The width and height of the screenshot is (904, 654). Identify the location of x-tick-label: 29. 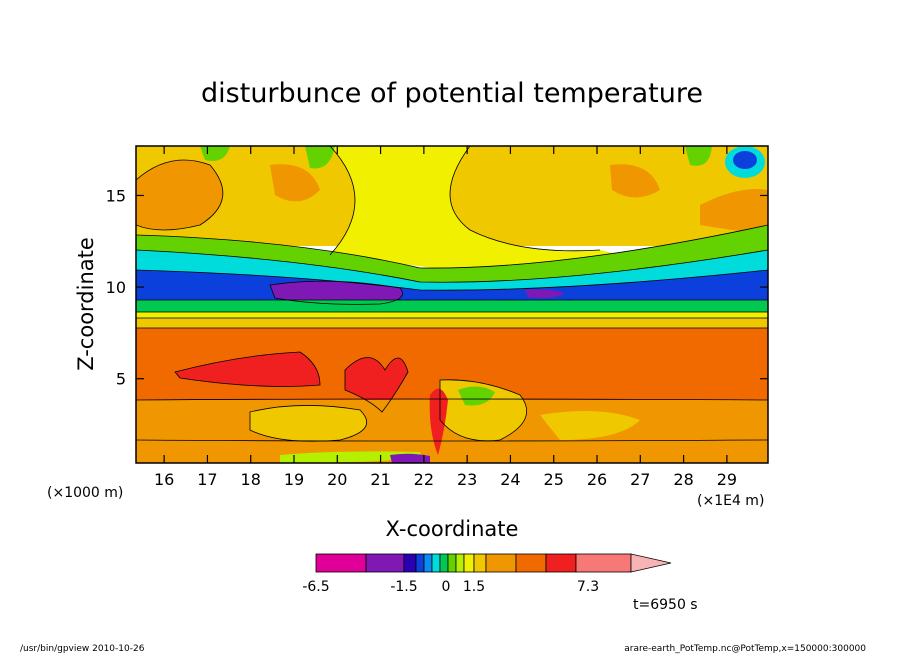
(727, 479).